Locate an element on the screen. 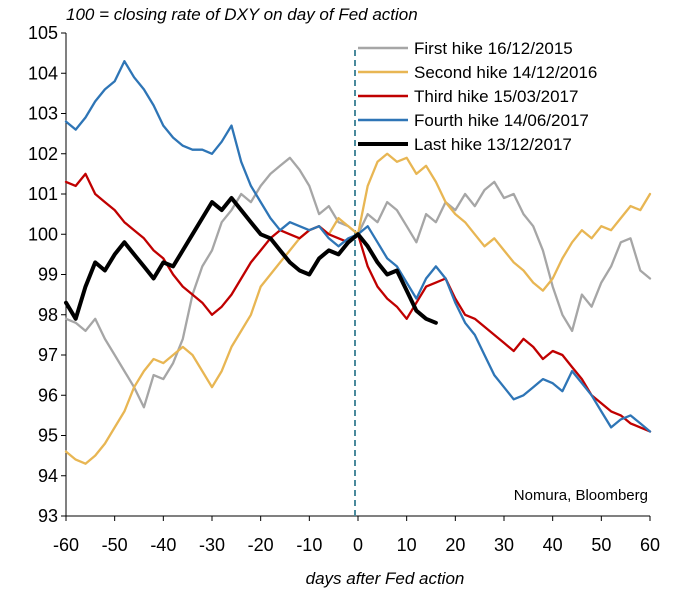  y-tick-label: 94 is located at coordinates (48, 476).